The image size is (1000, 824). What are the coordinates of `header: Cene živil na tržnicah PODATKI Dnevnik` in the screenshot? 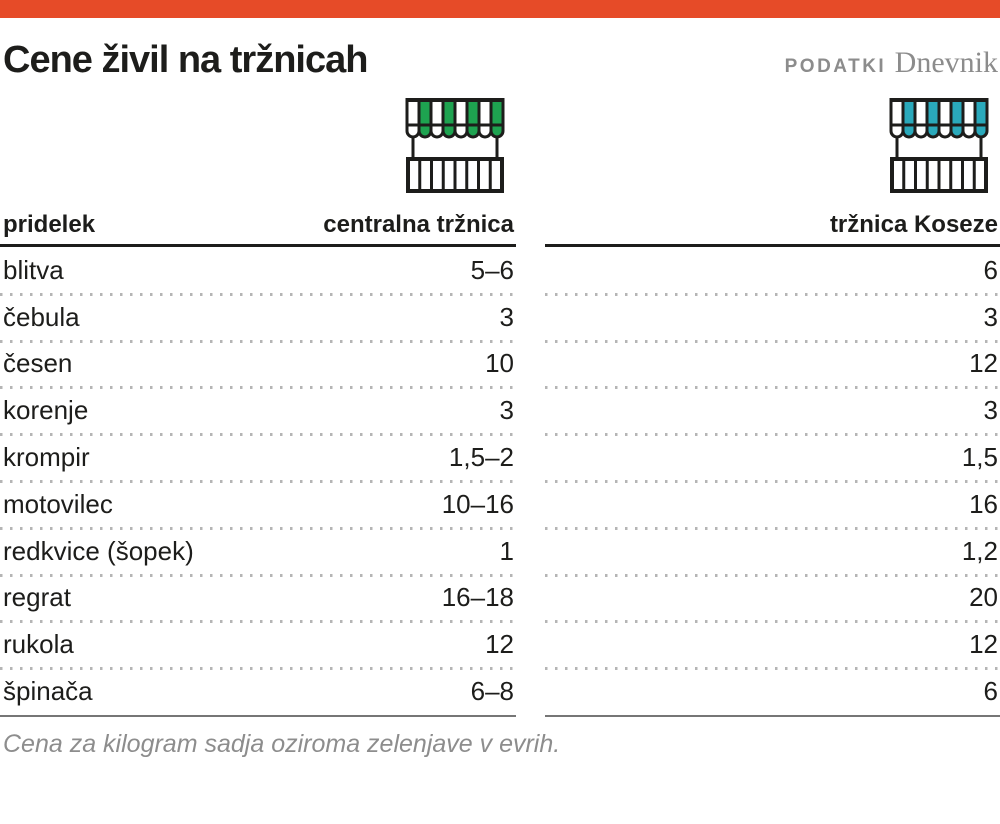 It's located at (500, 49).